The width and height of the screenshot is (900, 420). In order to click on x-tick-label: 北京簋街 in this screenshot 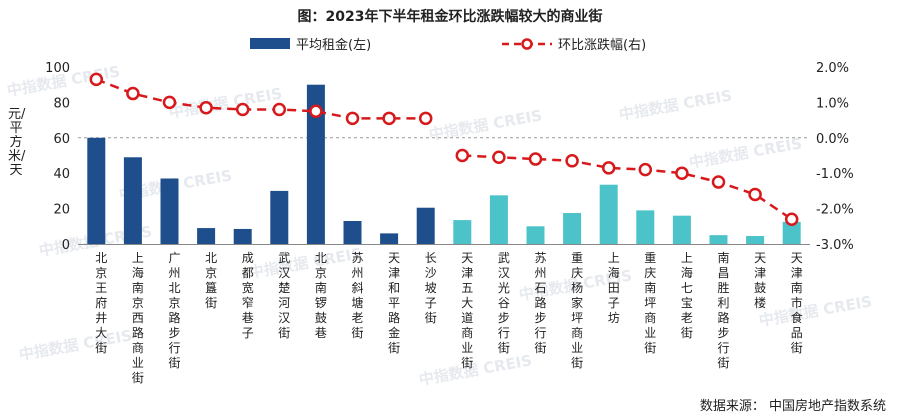, I will do `click(211, 280)`.